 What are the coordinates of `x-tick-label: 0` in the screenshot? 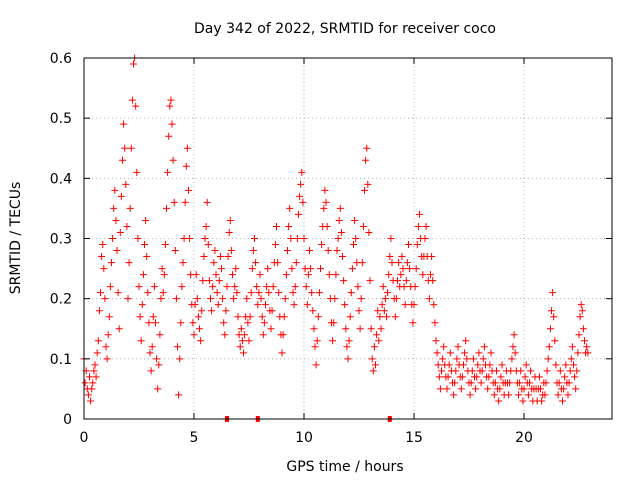 It's located at (84, 438).